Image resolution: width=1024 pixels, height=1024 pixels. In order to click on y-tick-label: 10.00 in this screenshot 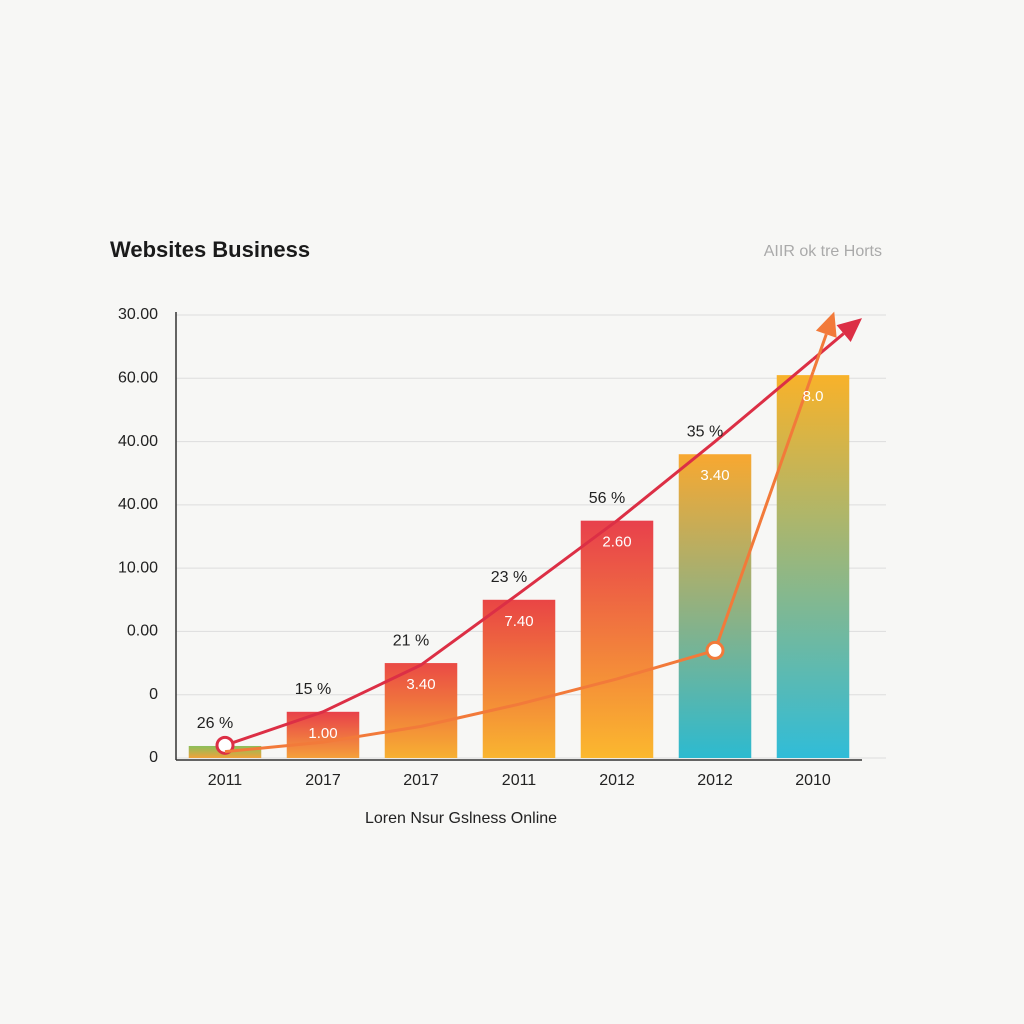, I will do `click(138, 567)`.